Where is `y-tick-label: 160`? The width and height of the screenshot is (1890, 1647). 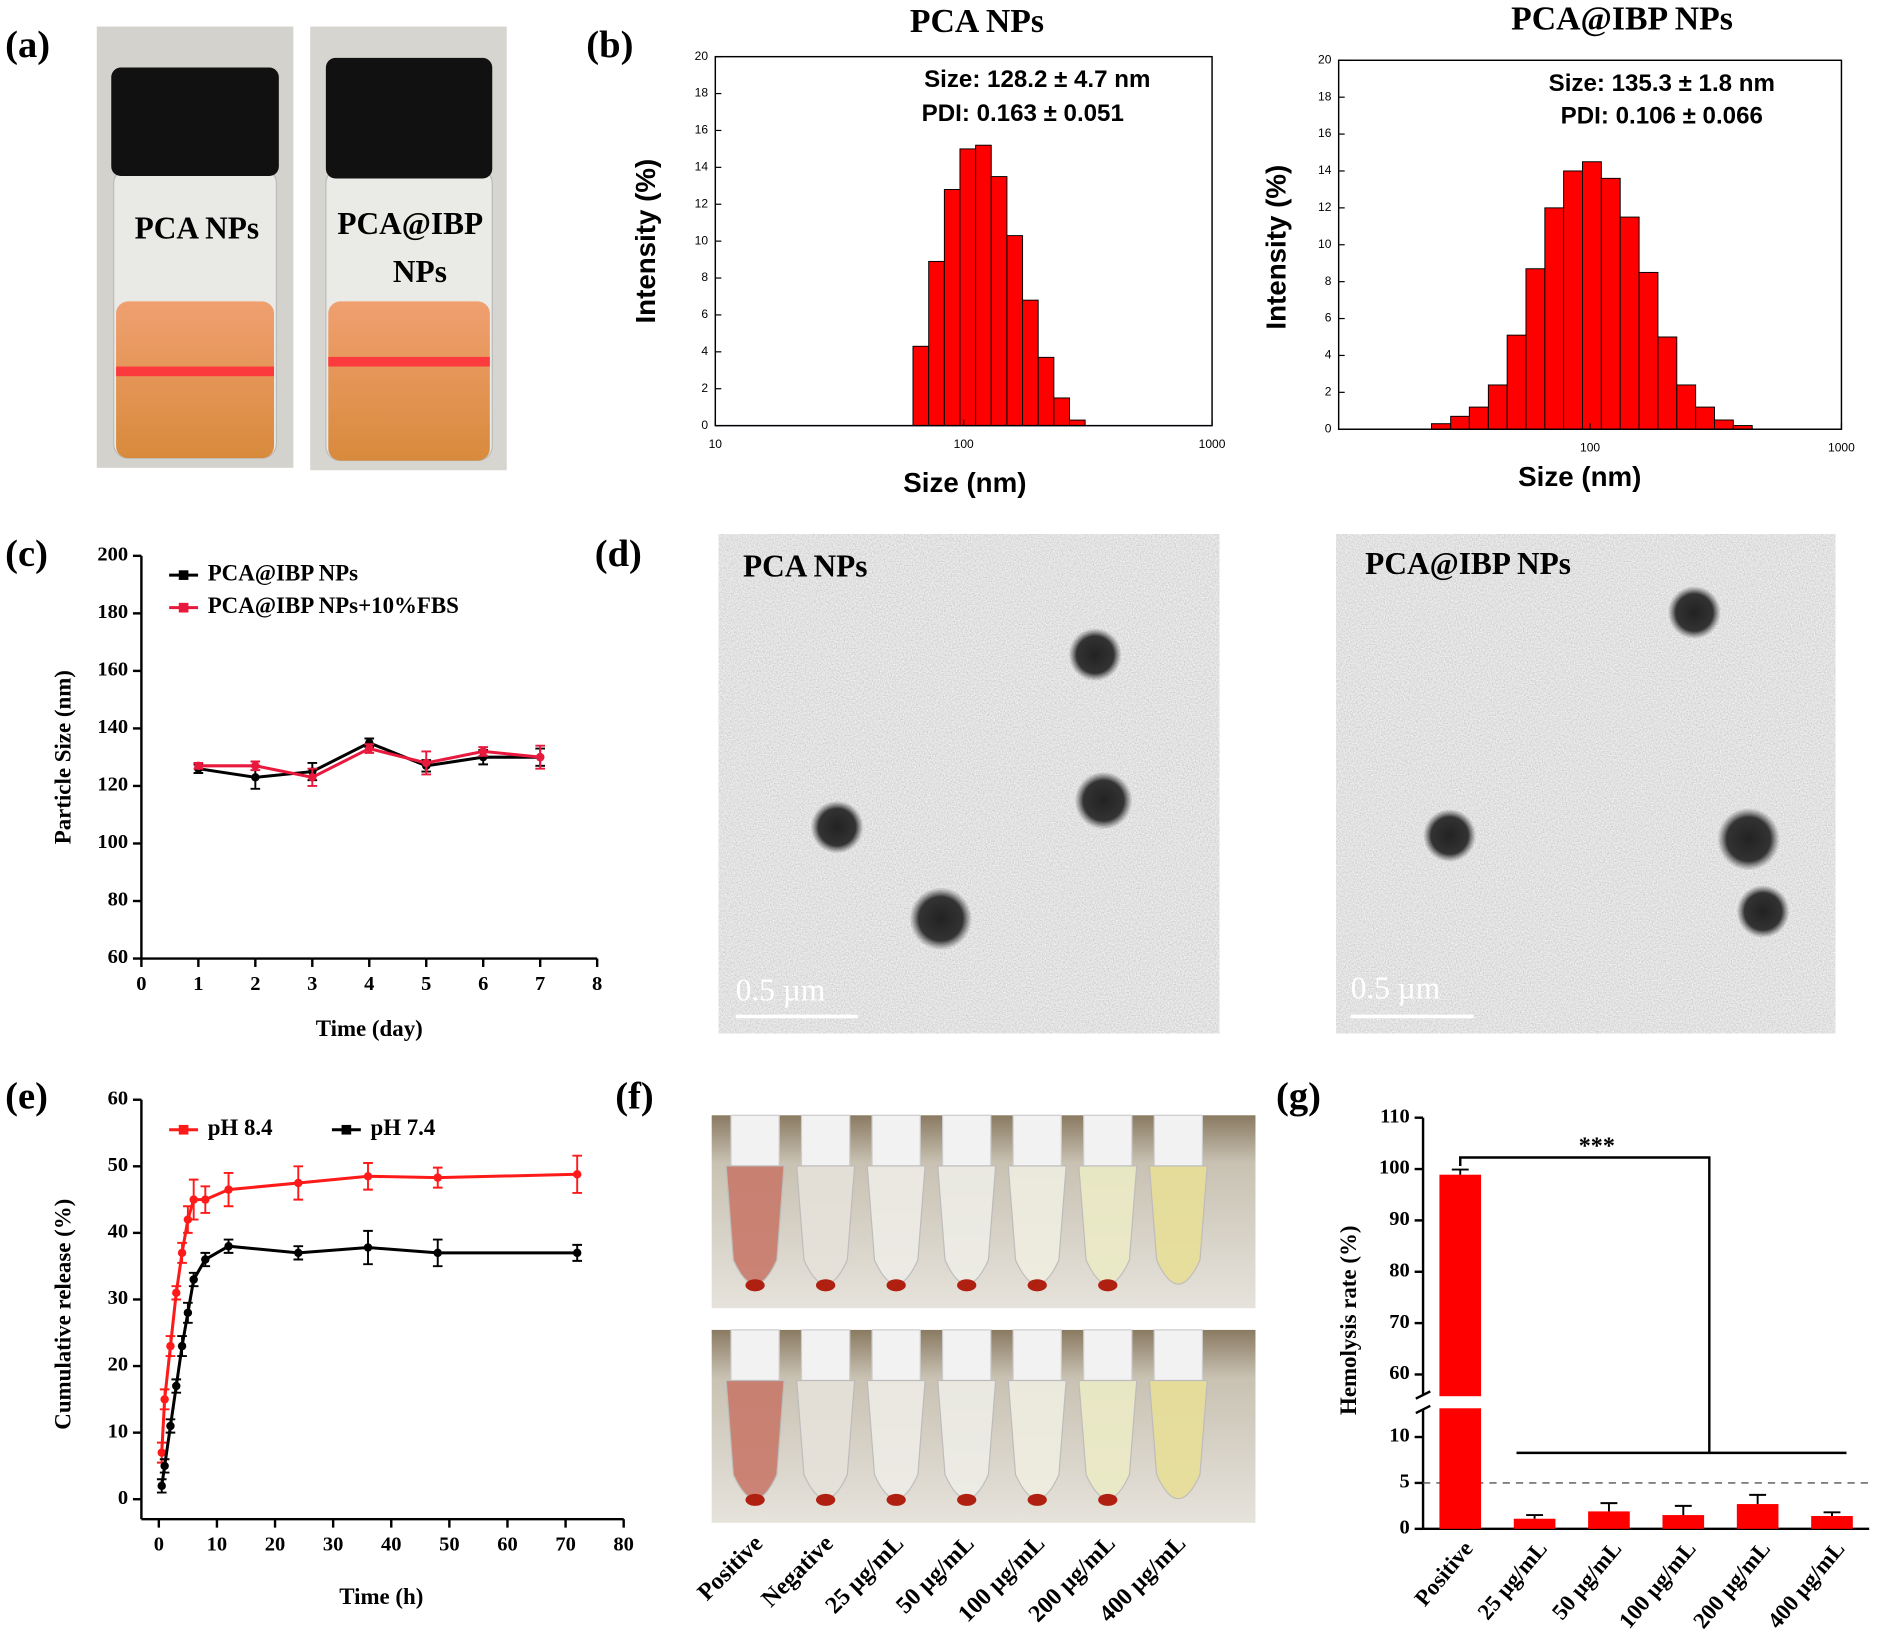 y-tick-label: 160 is located at coordinates (112, 670).